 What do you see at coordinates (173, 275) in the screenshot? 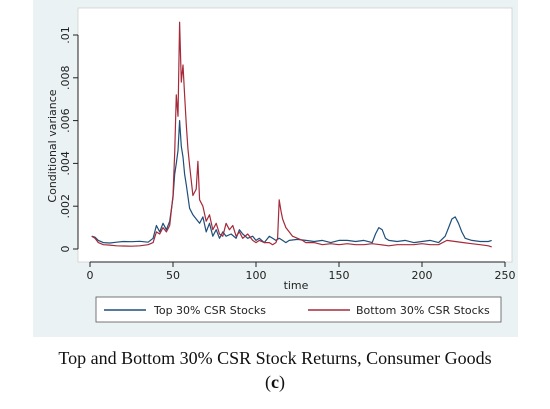
I see `x-tick-label: 50` at bounding box center [173, 275].